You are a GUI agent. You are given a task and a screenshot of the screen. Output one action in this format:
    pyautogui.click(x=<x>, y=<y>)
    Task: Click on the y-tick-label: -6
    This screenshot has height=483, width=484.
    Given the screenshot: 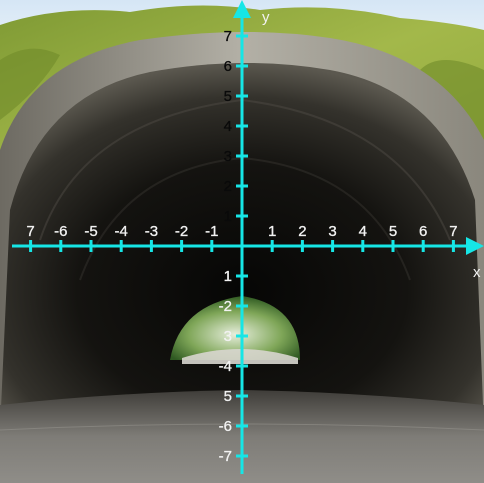 What is the action you would take?
    pyautogui.click(x=225, y=426)
    